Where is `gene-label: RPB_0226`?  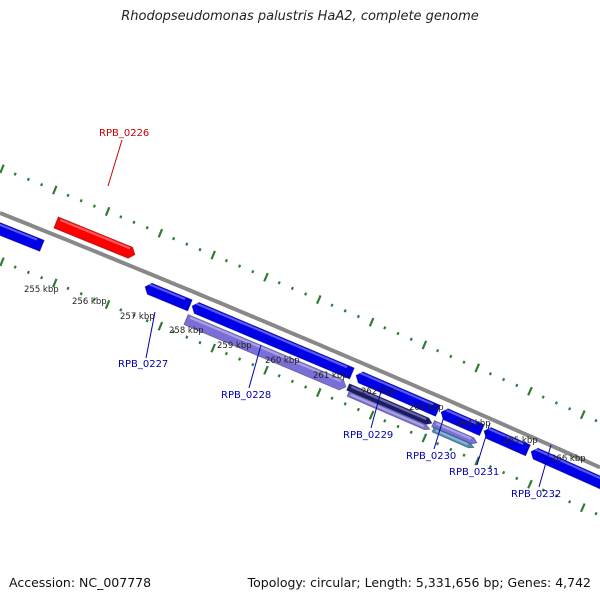 gene-label: RPB_0226 is located at coordinates (124, 133).